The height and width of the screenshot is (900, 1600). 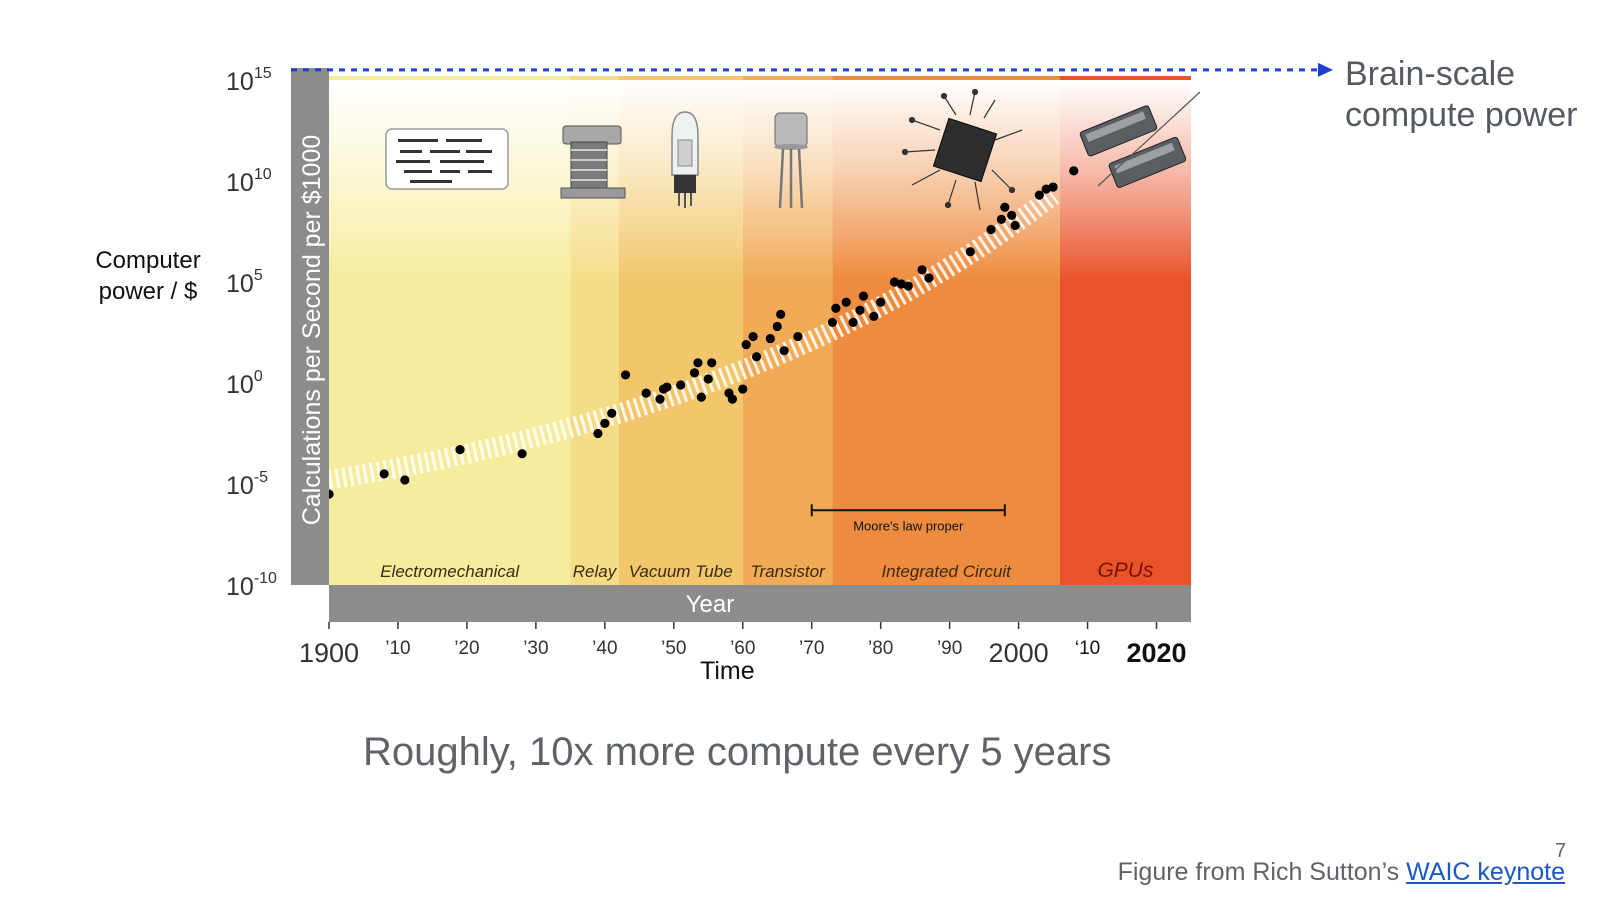 What do you see at coordinates (685, 159) in the screenshot?
I see `vacuum-tube-icon` at bounding box center [685, 159].